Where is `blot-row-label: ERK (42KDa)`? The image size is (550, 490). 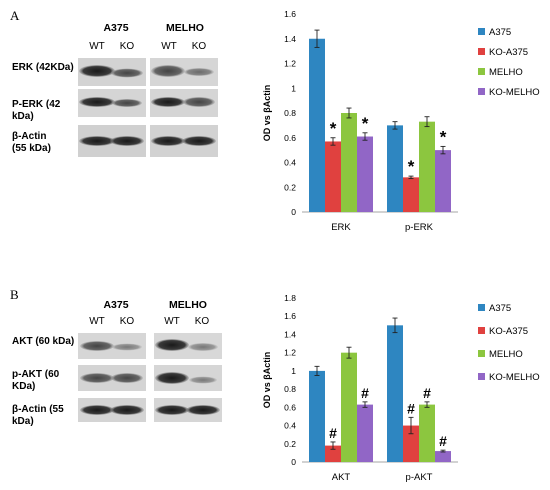
blot-row-label: ERK (42KDa) is located at coordinates (43, 67).